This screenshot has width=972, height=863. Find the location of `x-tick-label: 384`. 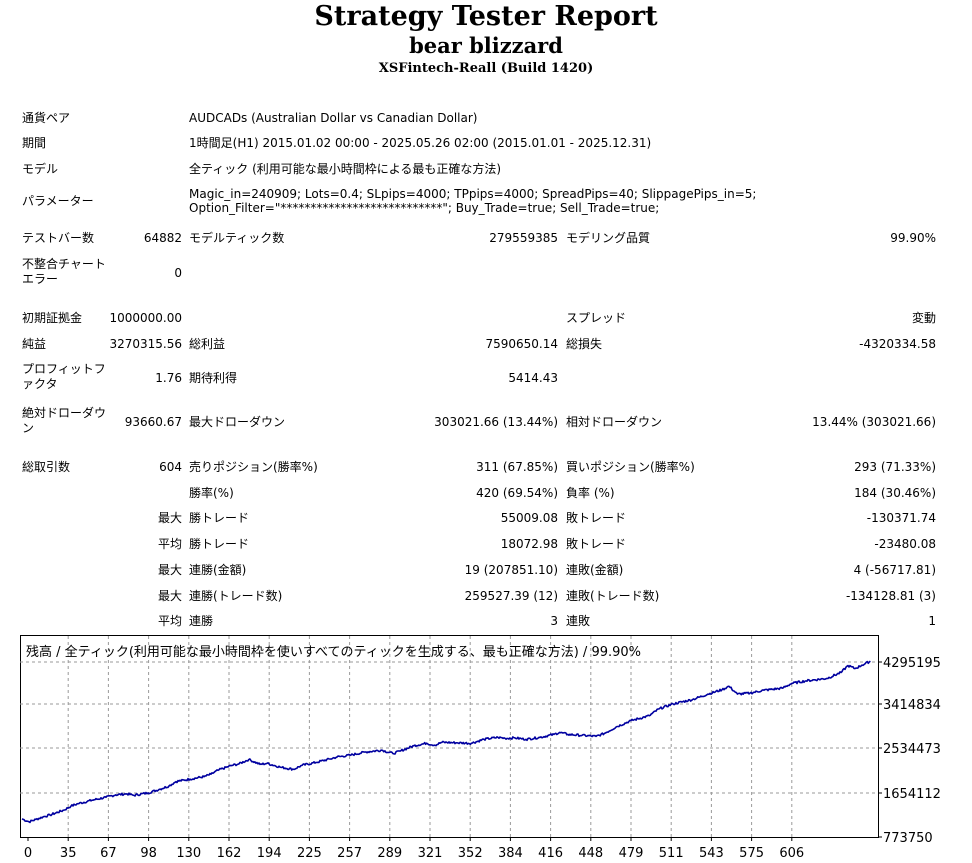

x-tick-label: 384 is located at coordinates (510, 853).